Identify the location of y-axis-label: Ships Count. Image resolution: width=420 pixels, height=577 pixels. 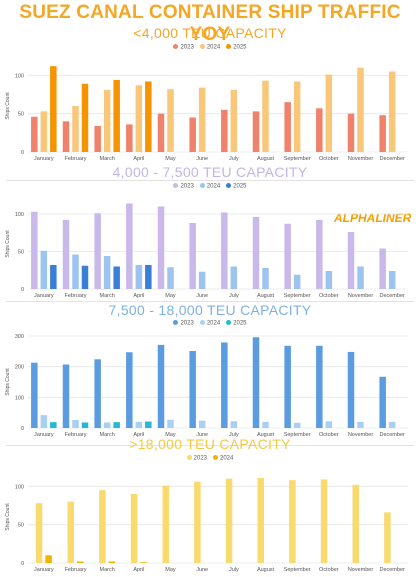
(8, 517).